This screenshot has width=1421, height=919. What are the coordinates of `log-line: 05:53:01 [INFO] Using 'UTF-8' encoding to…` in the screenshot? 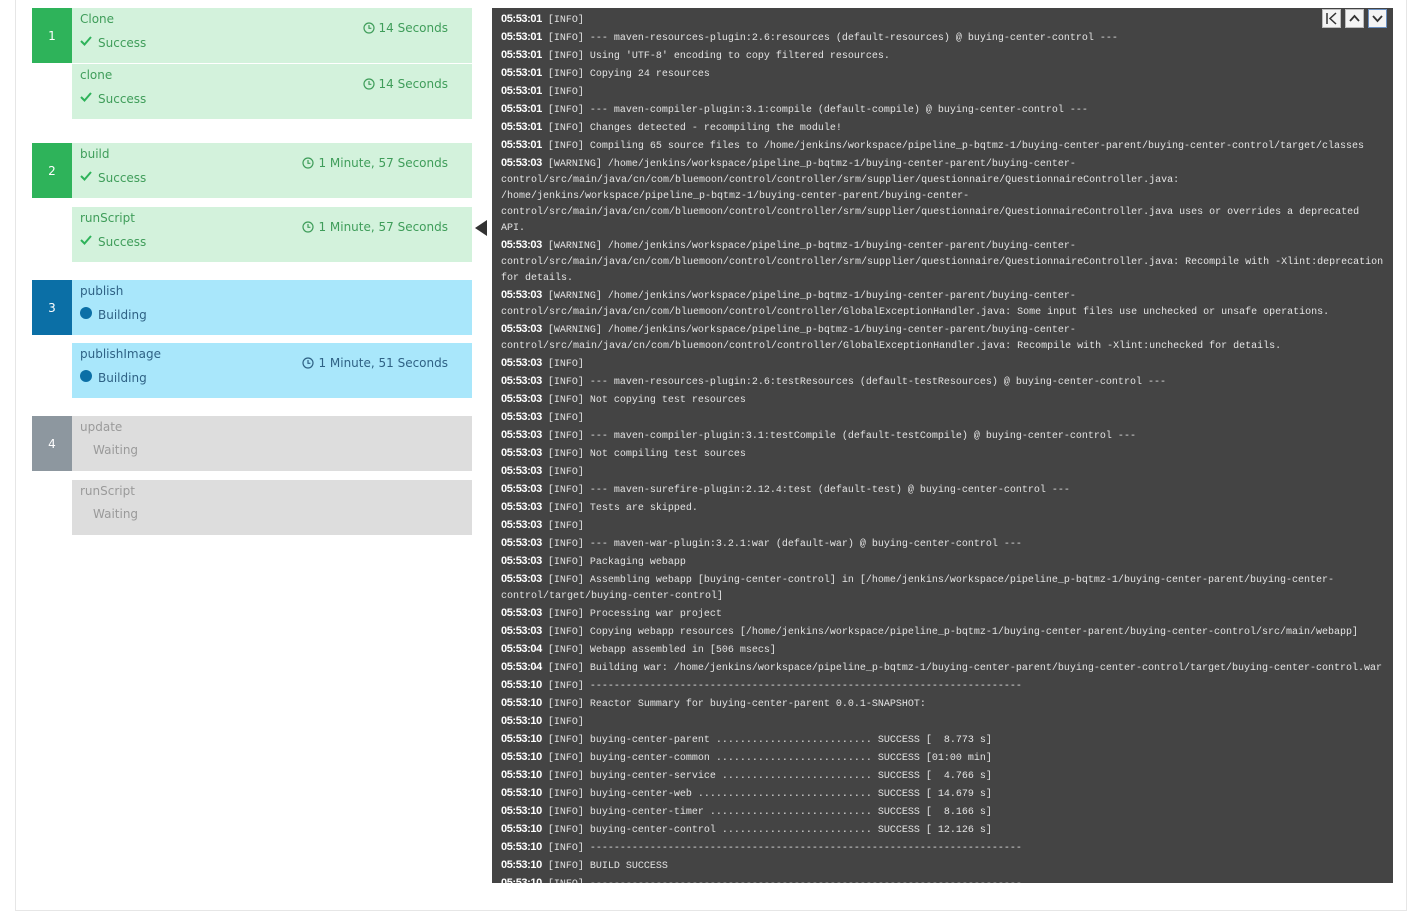 It's located at (943, 56).